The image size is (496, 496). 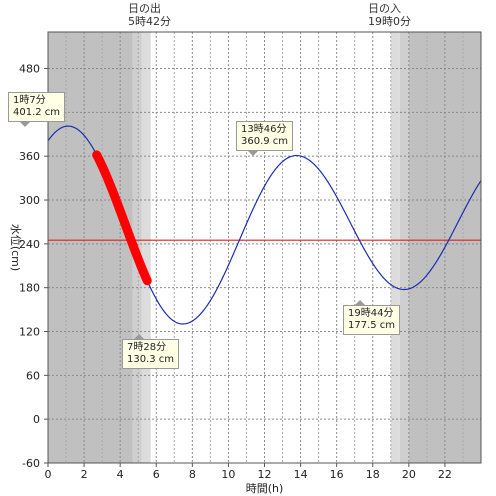 I want to click on x-tick-label: 4, so click(x=120, y=474).